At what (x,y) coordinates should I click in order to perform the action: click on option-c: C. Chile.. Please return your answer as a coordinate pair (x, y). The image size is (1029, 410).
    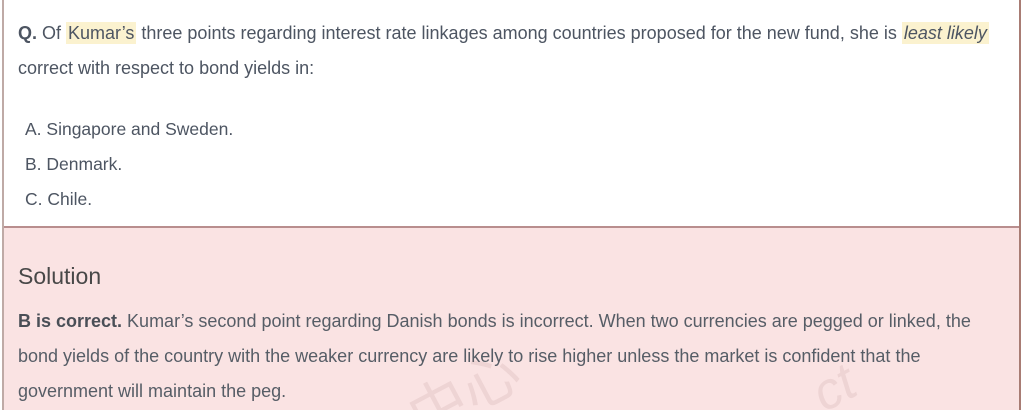
    Looking at the image, I should click on (59, 199).